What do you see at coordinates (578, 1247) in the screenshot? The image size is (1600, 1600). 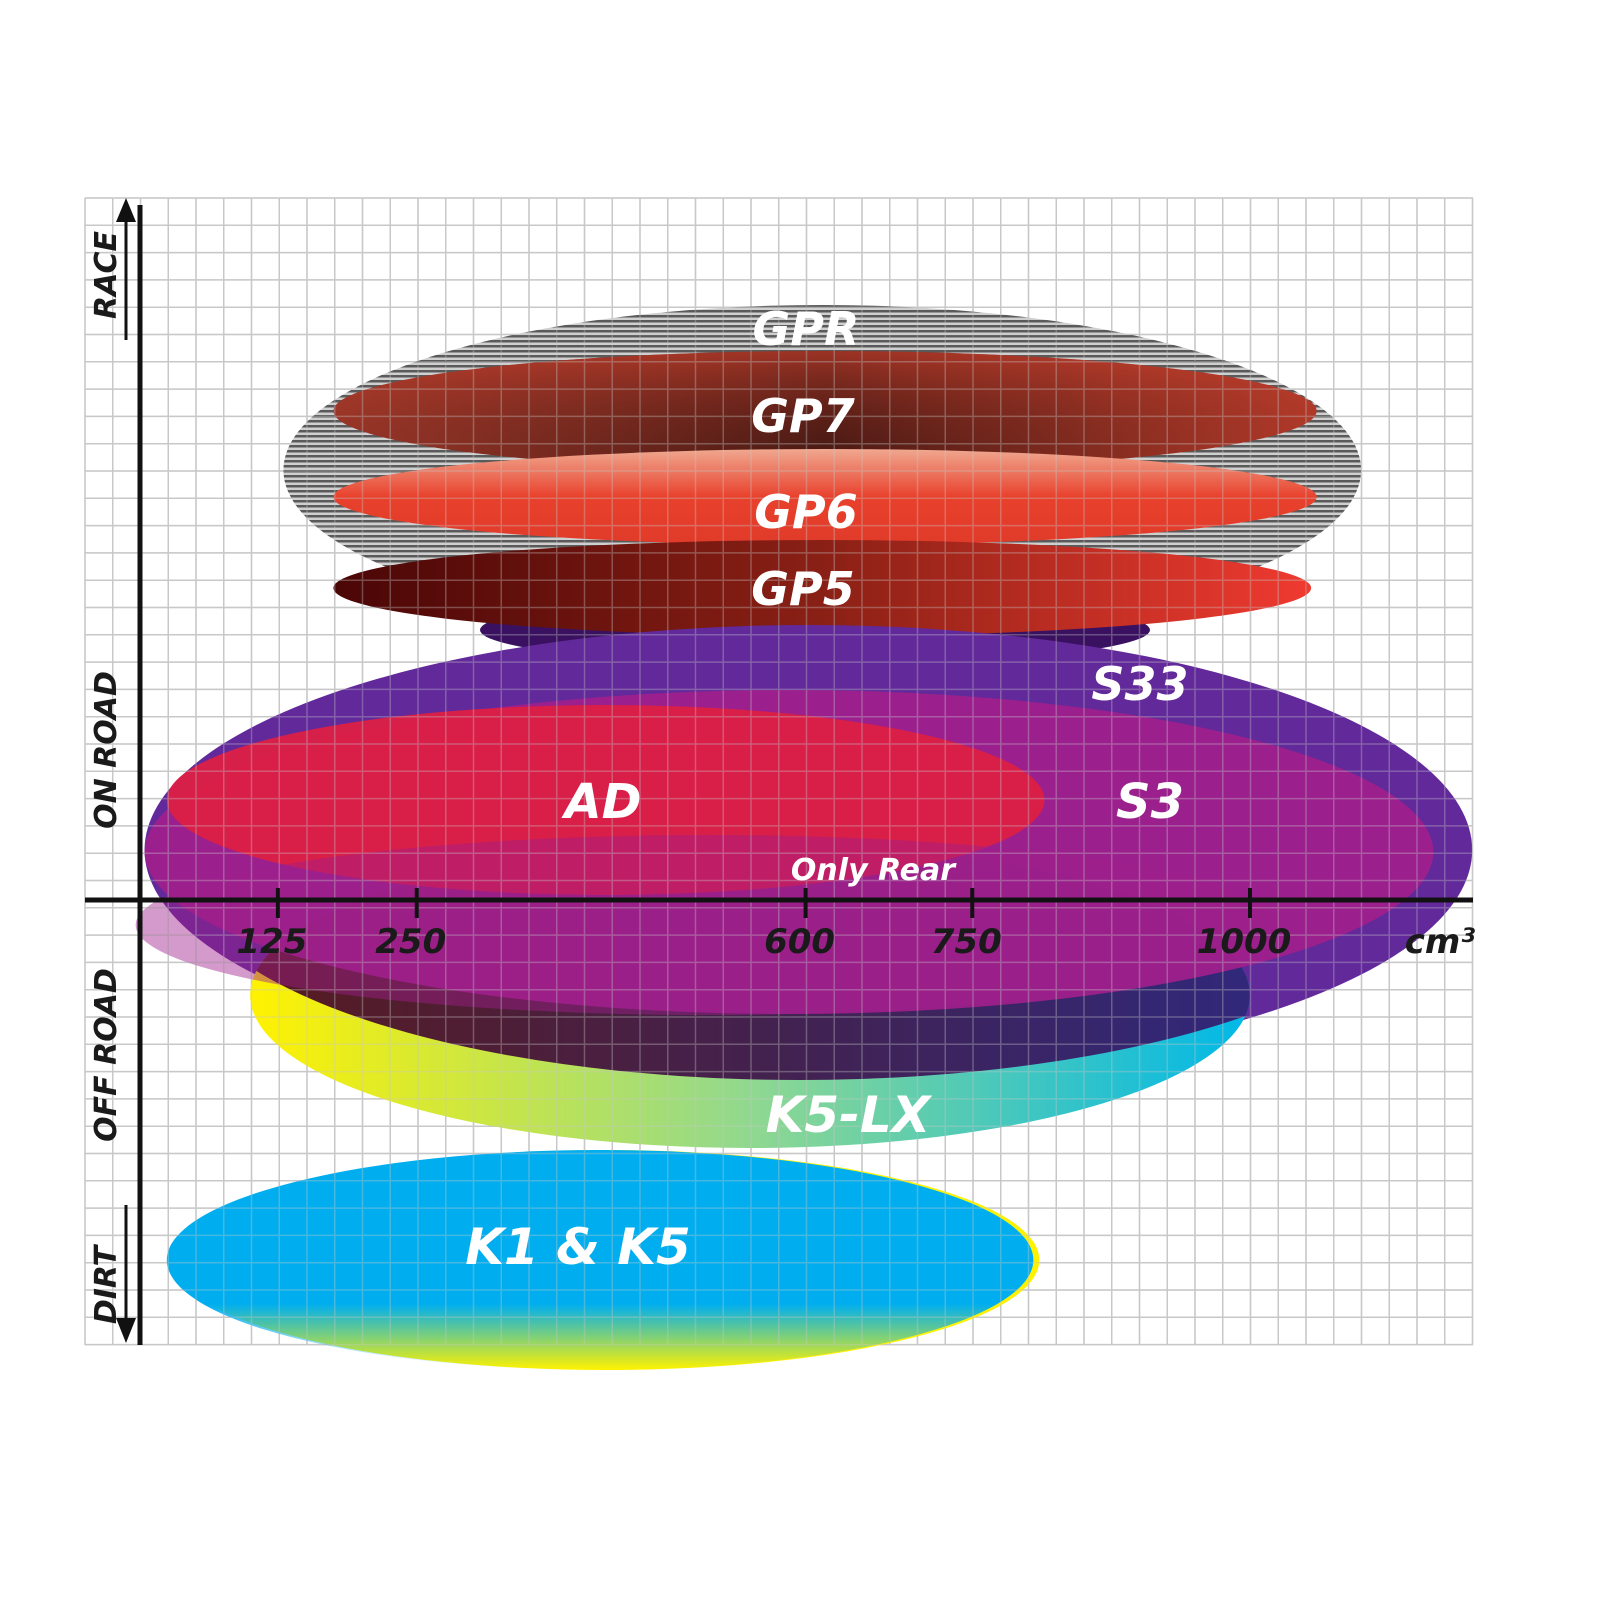 I see `series-label: K1 & K5` at bounding box center [578, 1247].